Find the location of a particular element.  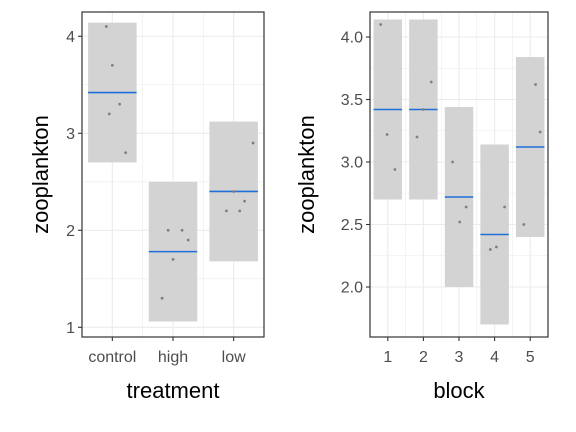

x-tick-label: 2 is located at coordinates (423, 357).